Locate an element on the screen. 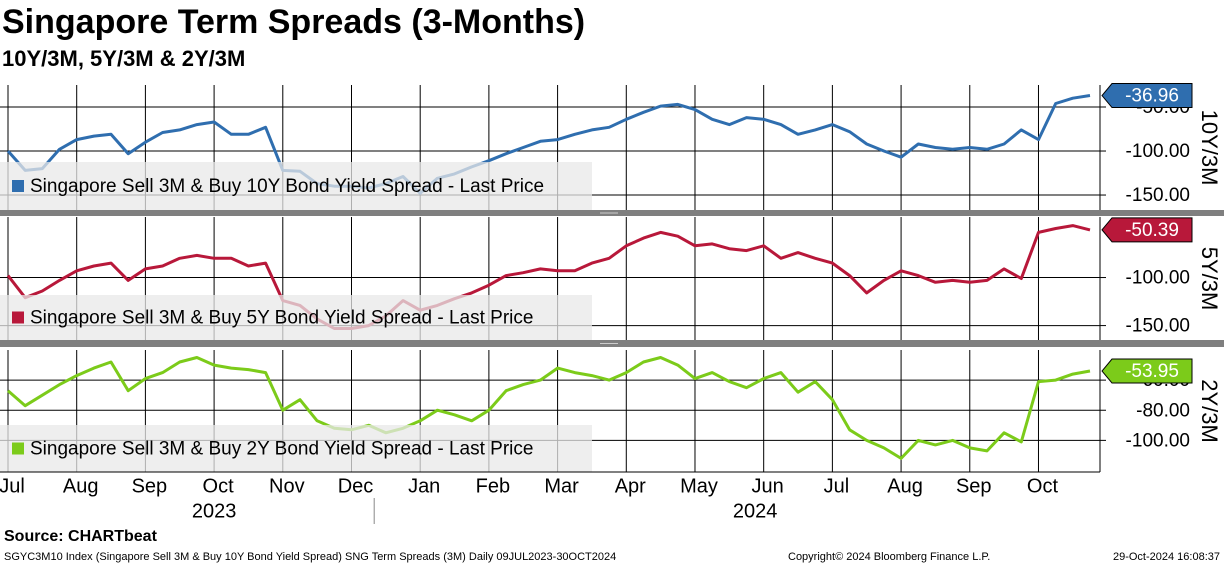 The image size is (1224, 566). y-axis-title: 10Y/3M is located at coordinates (1209, 148).